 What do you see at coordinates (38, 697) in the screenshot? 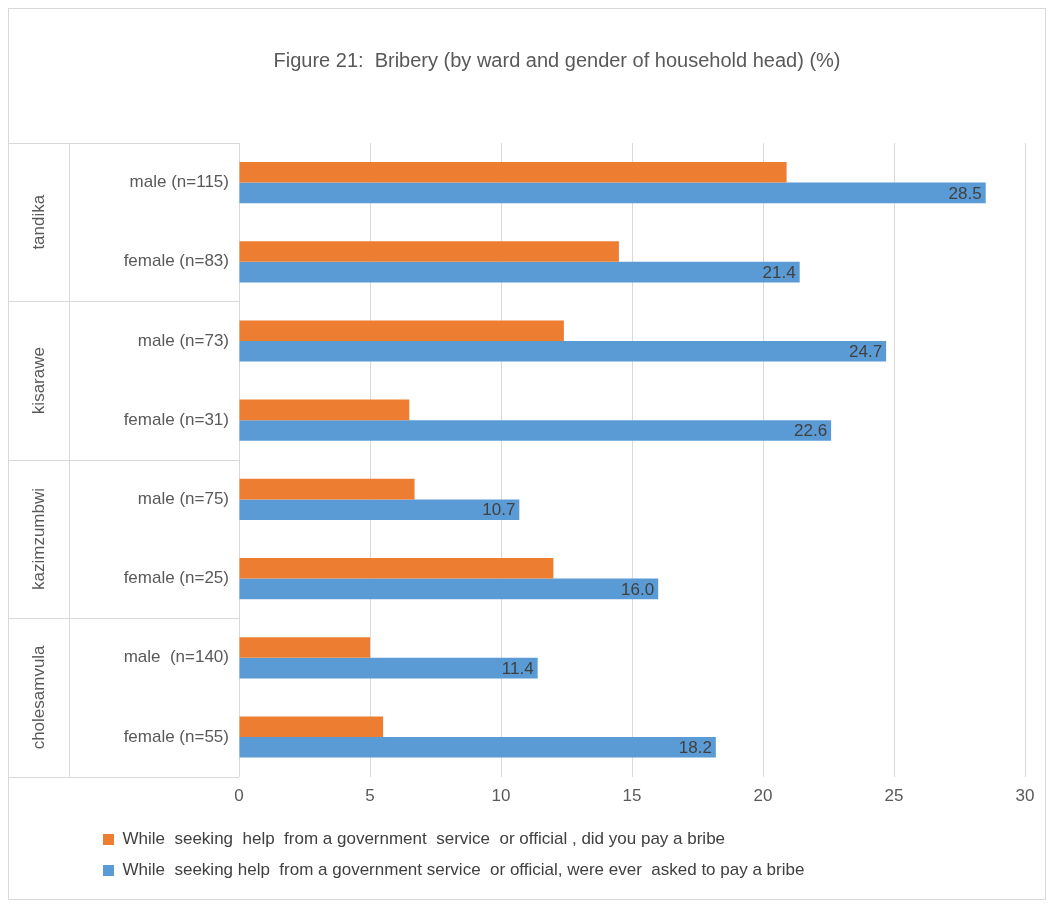
I see `text: cholesamvula` at bounding box center [38, 697].